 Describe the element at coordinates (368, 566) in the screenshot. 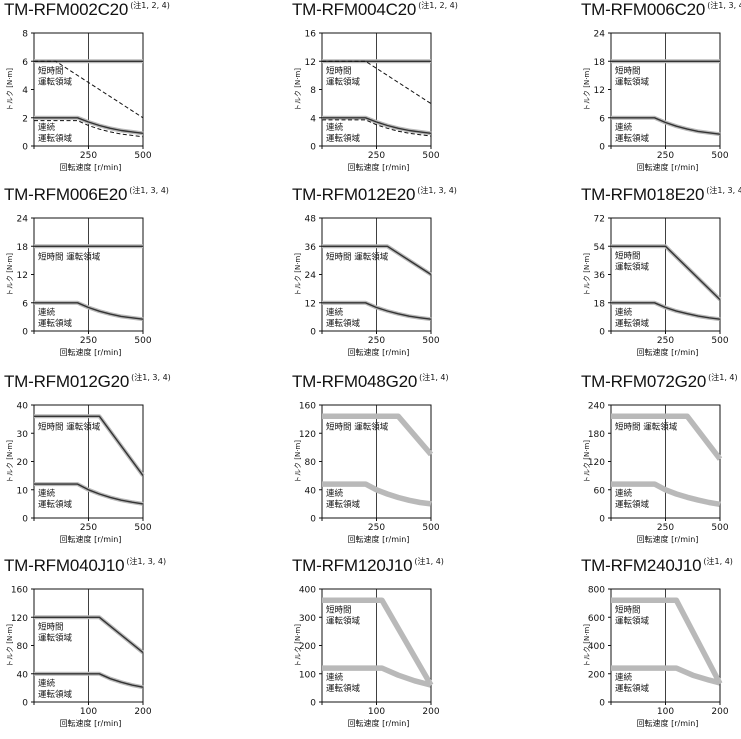

I see `chart-title: TM-RFM120J10 (注1, 4)` at that location.